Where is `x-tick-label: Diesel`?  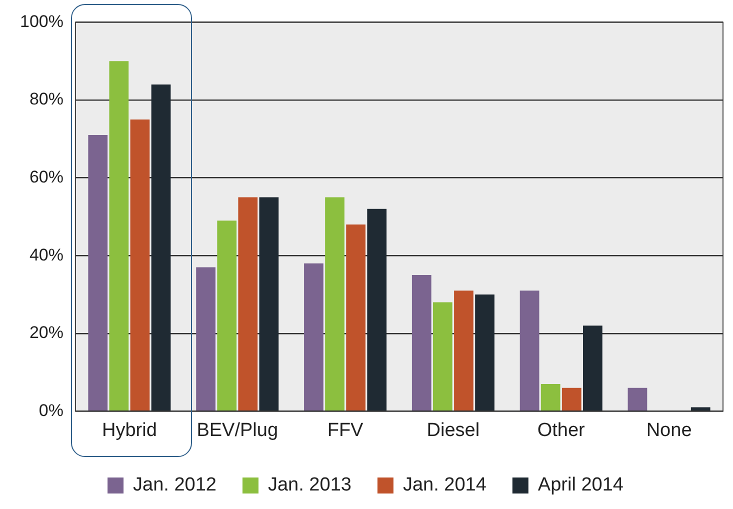
x-tick-label: Diesel is located at coordinates (453, 430).